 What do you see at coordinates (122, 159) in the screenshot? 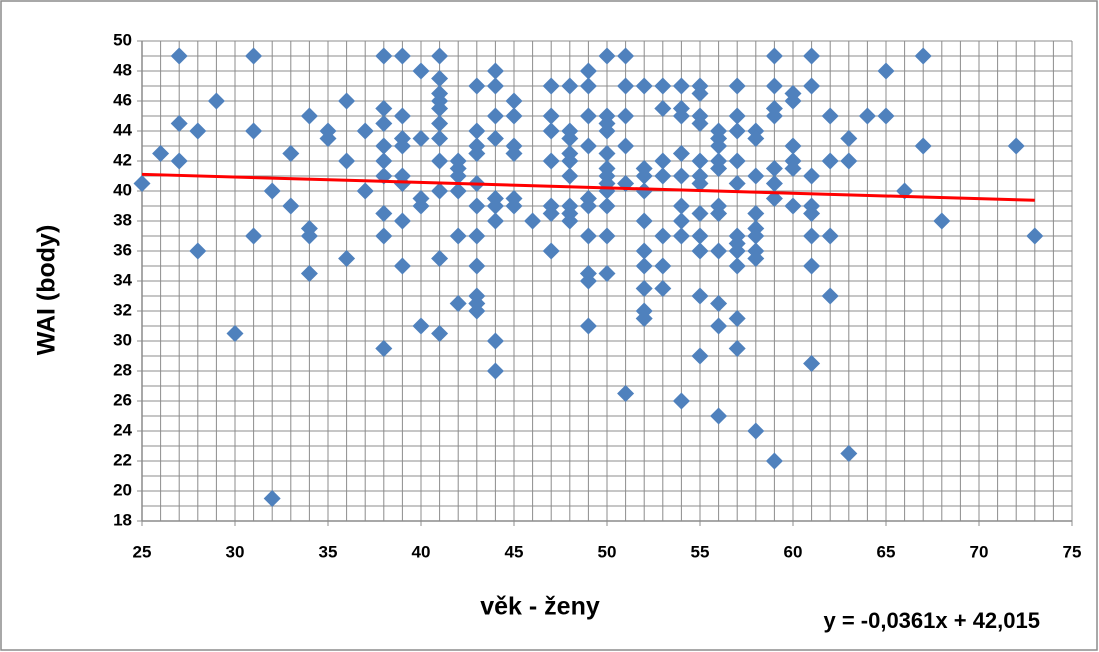
I see `y-tick-label: 42` at bounding box center [122, 159].